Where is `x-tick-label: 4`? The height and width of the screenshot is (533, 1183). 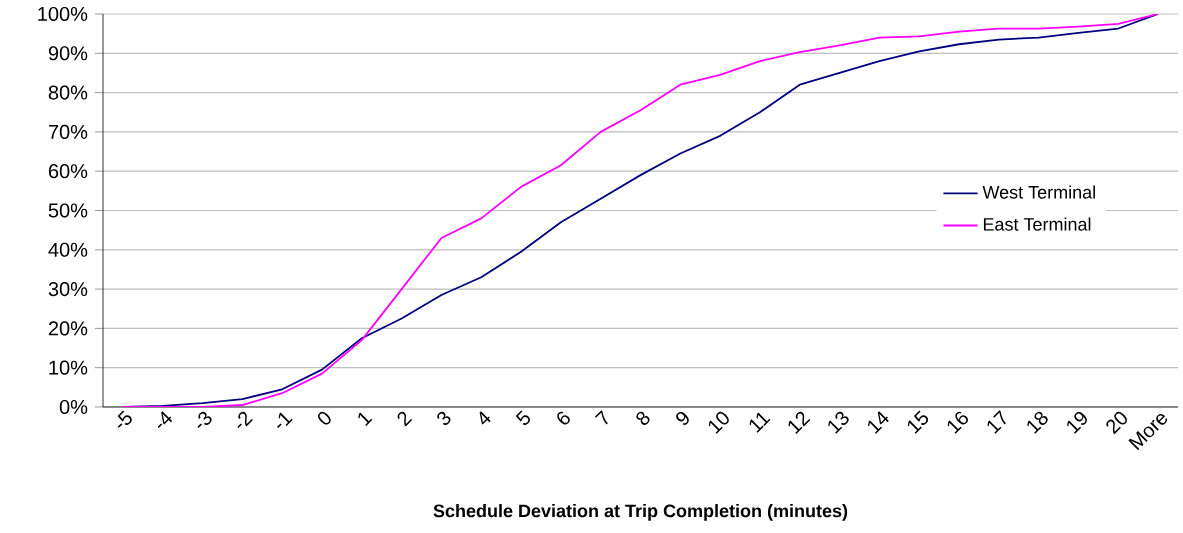
x-tick-label: 4 is located at coordinates (485, 418).